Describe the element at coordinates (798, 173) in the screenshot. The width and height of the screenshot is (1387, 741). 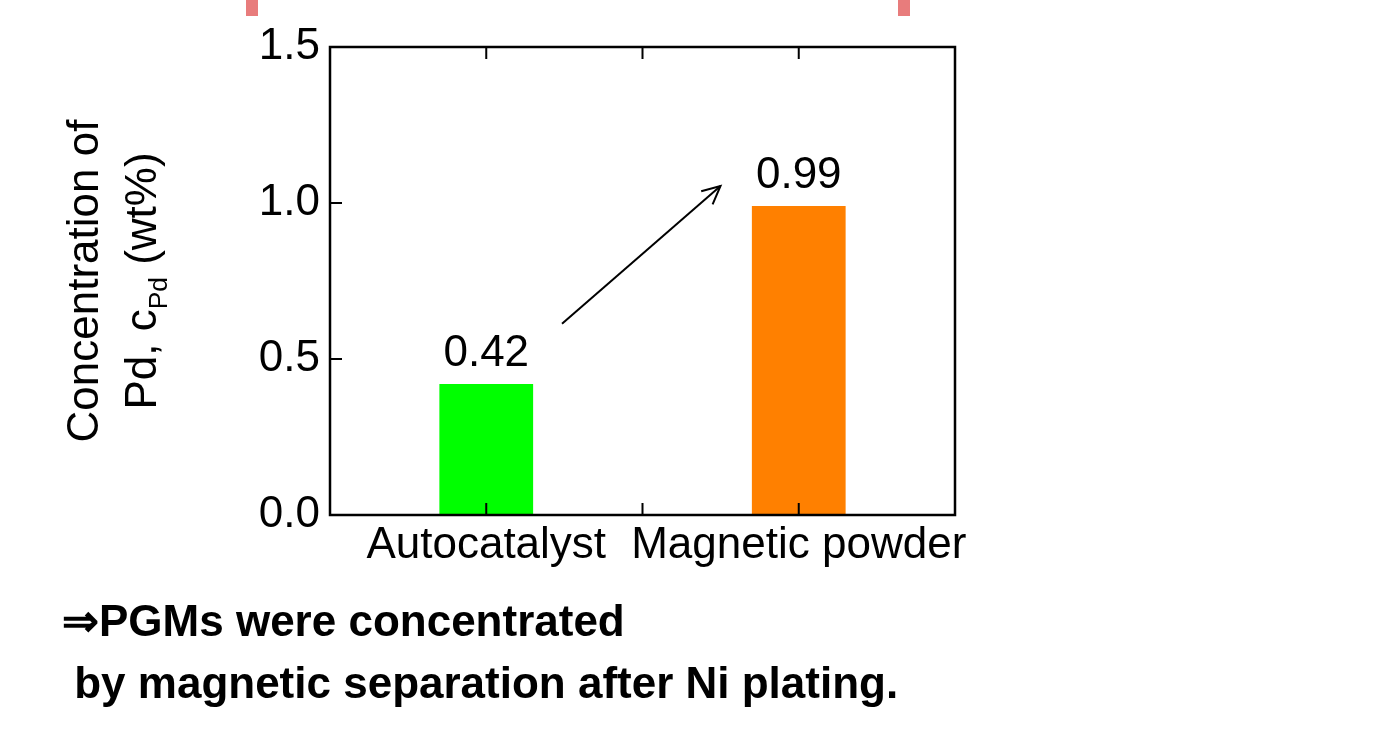
I see `data-label: 0.99` at that location.